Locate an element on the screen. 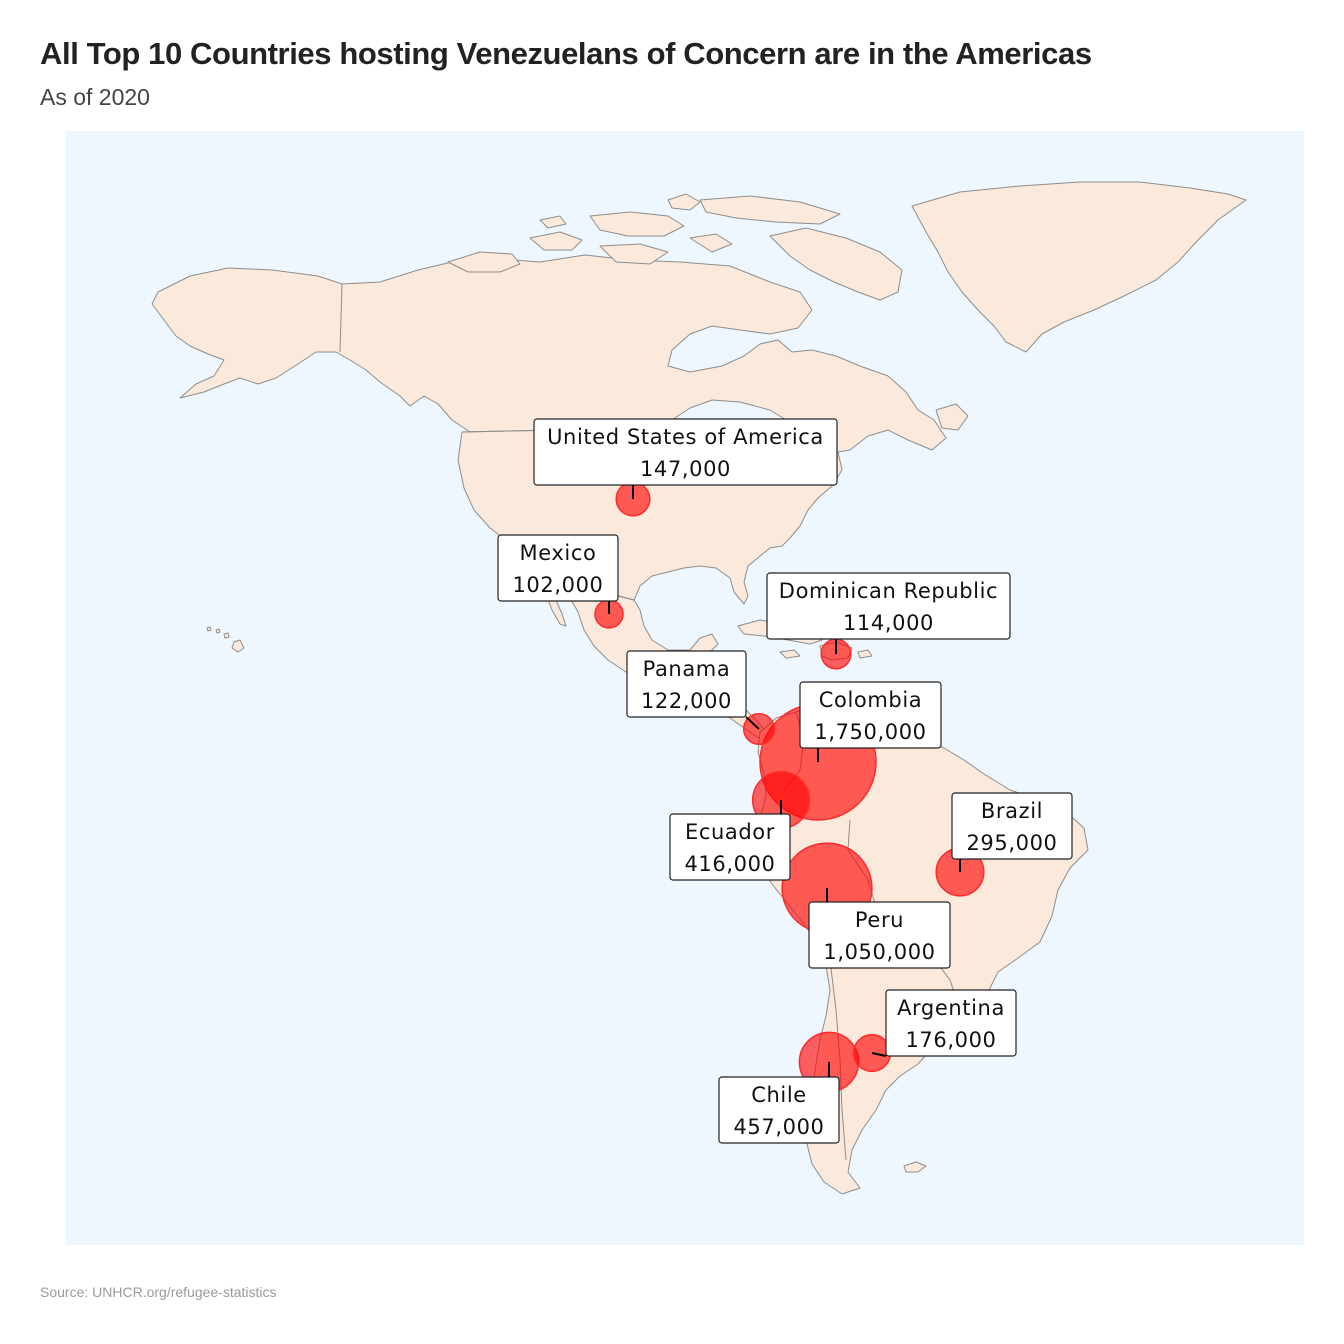  label-box-colombia is located at coordinates (870, 715).